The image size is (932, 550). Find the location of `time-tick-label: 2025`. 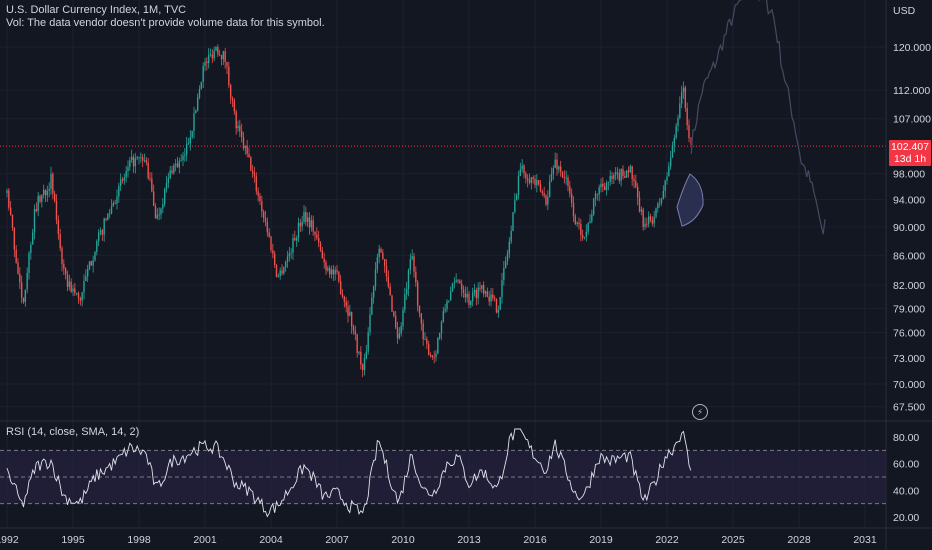

time-tick-label: 2025 is located at coordinates (733, 540).